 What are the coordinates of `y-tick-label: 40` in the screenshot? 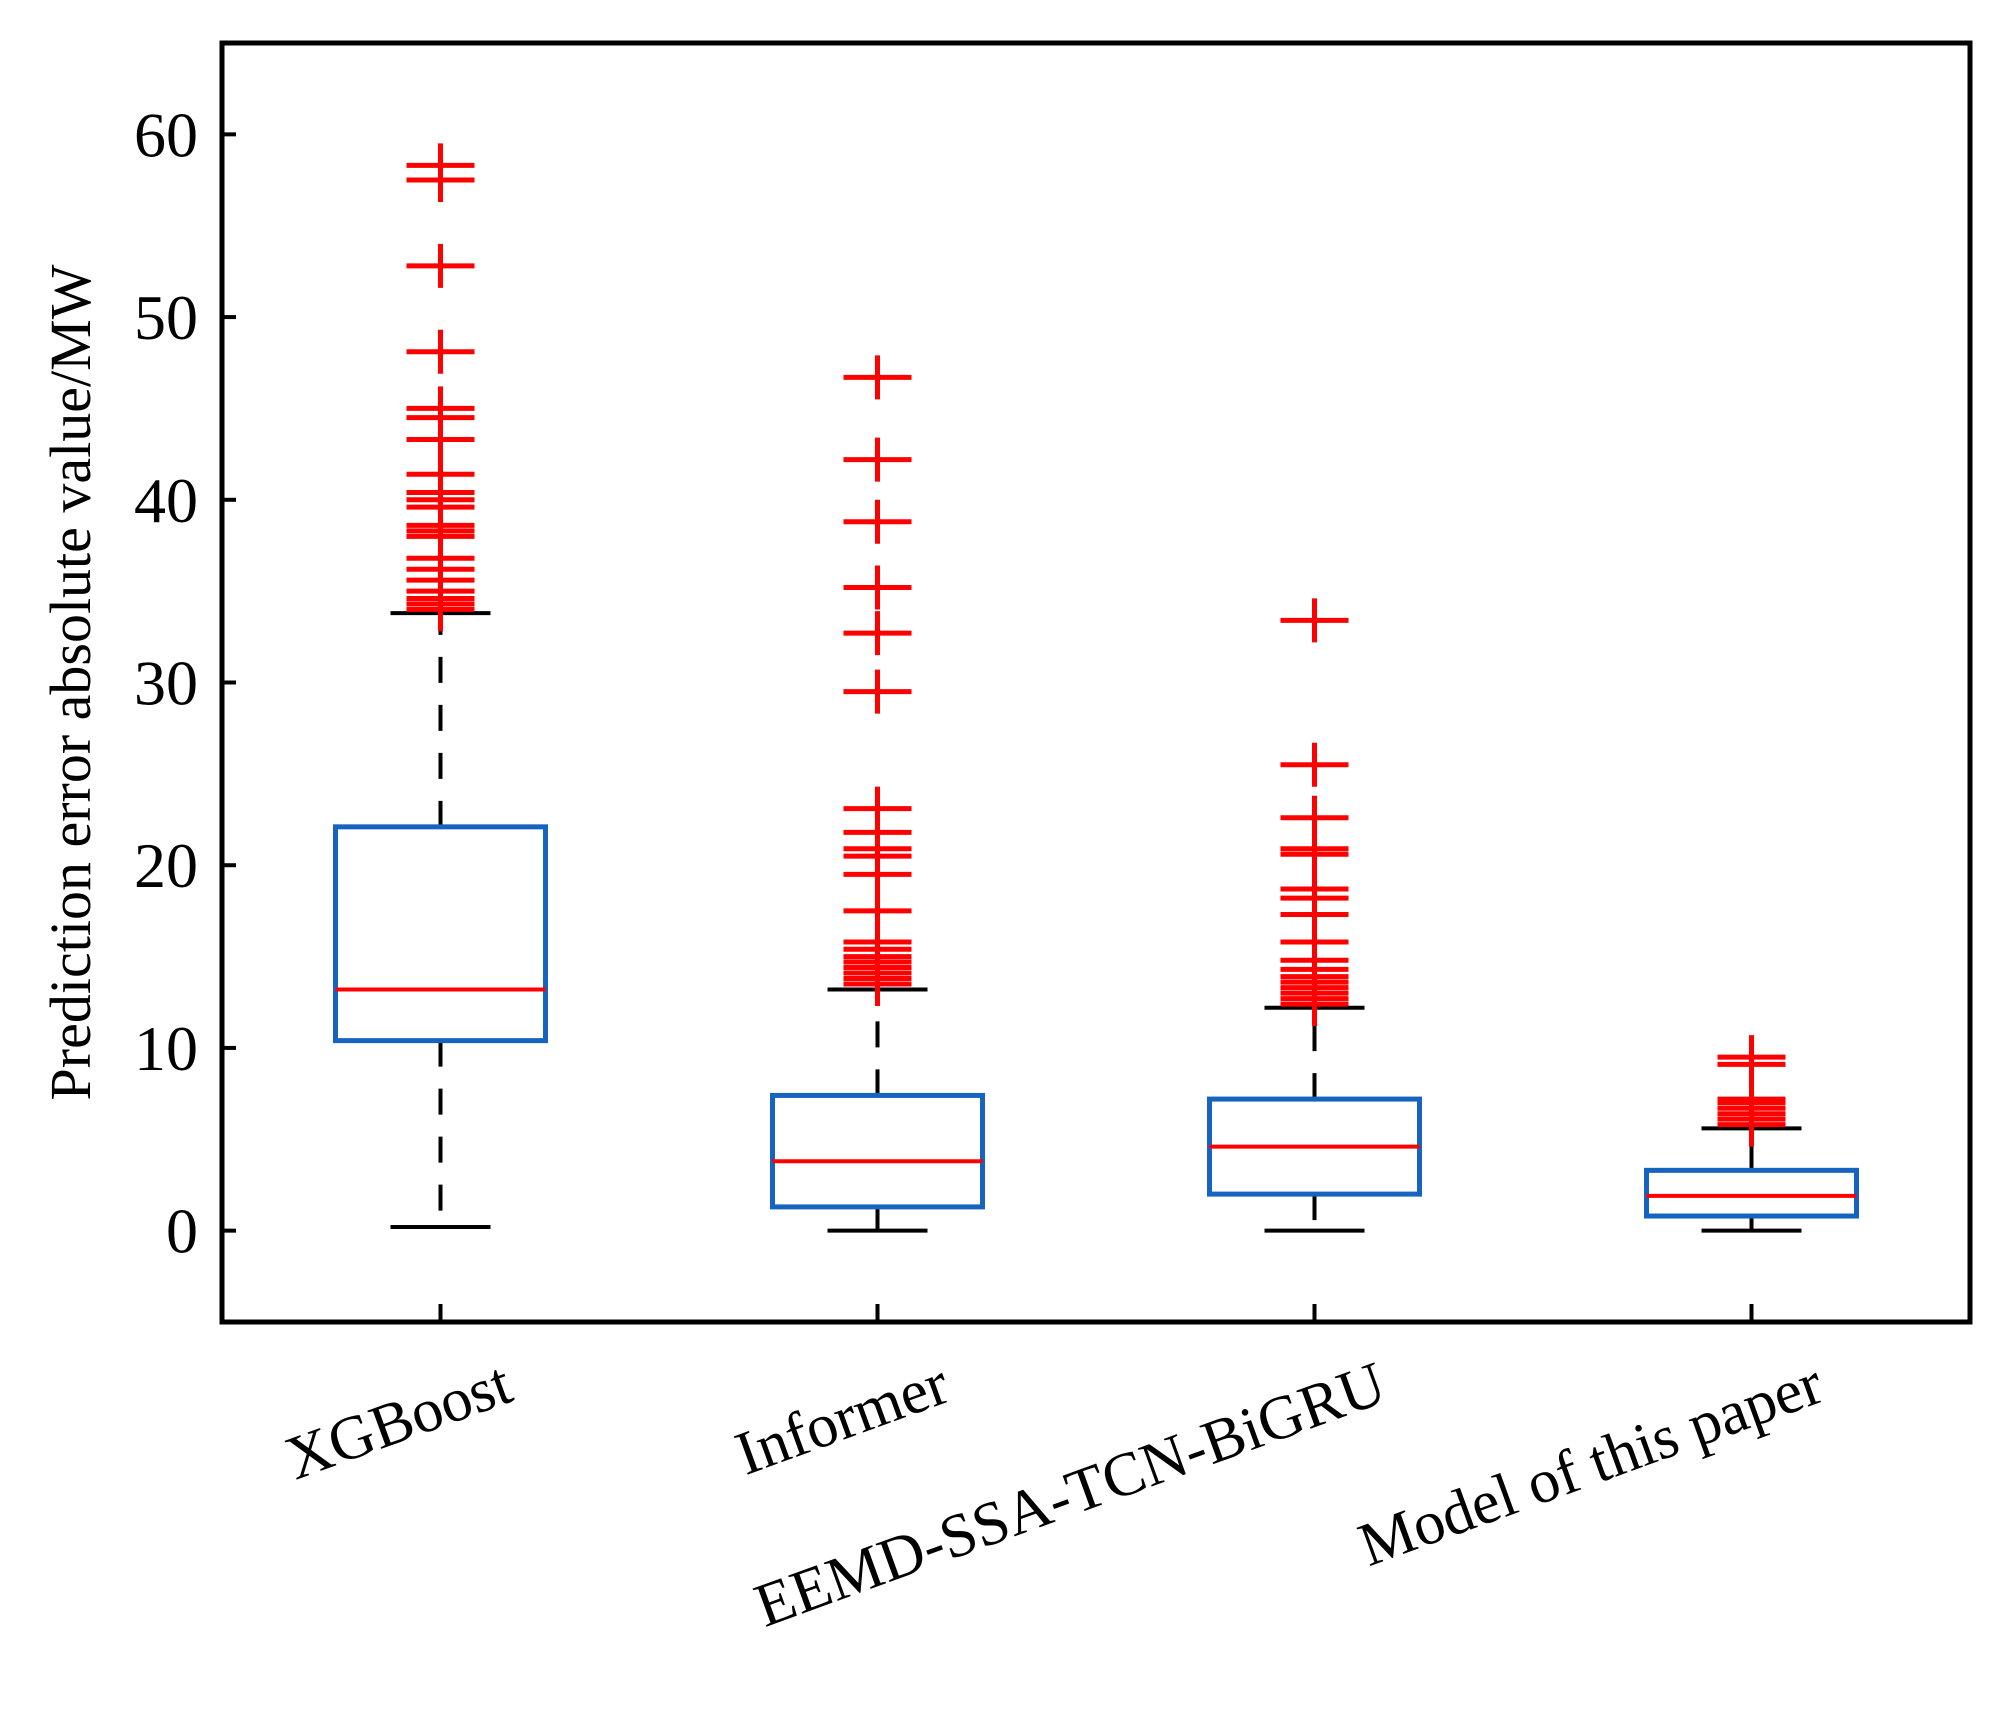 It's located at (166, 500).